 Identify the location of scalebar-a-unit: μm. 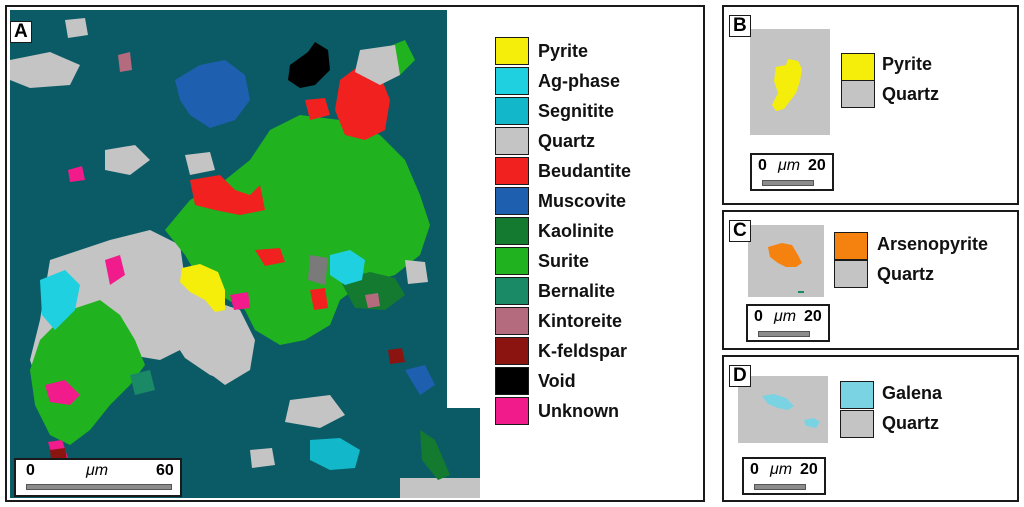
(97, 470).